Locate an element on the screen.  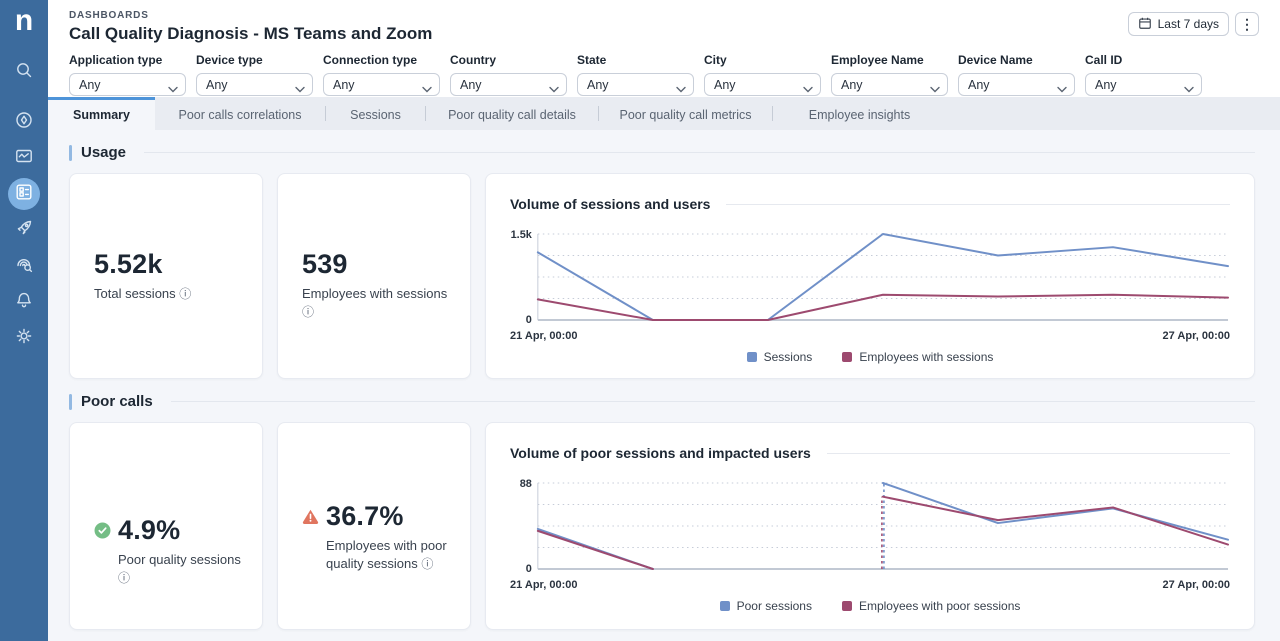
filter-connection-type: Connection type Any is located at coordinates (381, 74).